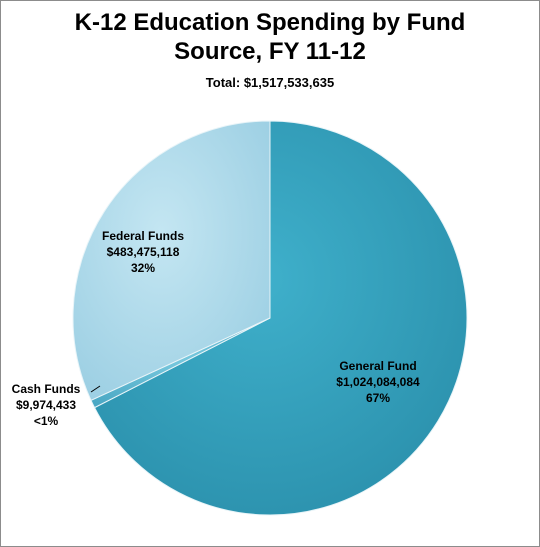  Describe the element at coordinates (270, 22) in the screenshot. I see `title-line-1: K-12 Education Spending by Fund` at that location.